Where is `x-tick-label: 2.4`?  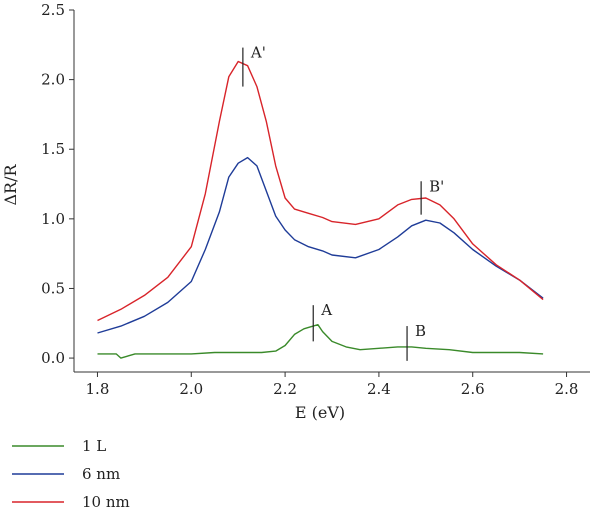
x-tick-label: 2.4 is located at coordinates (379, 389).